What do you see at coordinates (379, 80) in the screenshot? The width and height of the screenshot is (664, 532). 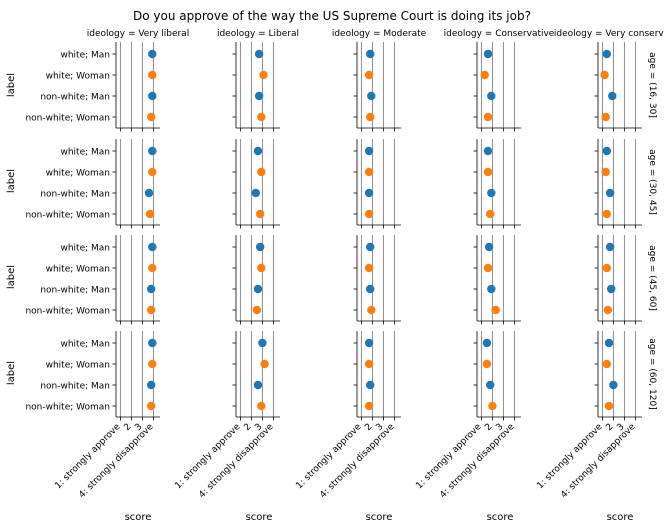 I see `facet-panel: ideology = Moderate` at bounding box center [379, 80].